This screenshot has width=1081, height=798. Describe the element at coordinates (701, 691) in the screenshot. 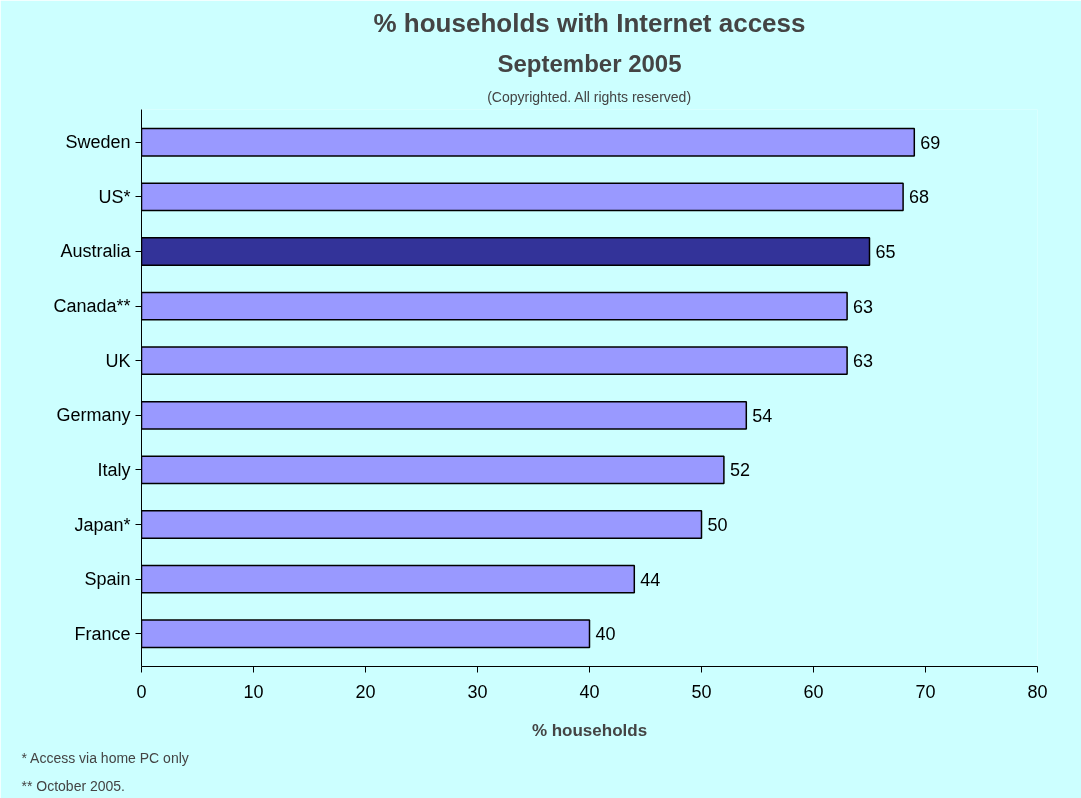

I see `x-tick-label: 50` at that location.